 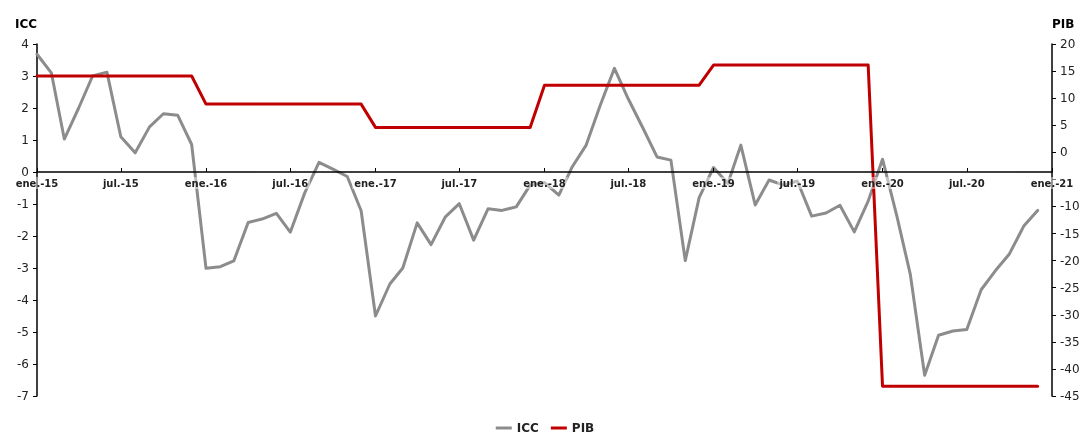 What do you see at coordinates (528, 428) in the screenshot?
I see `legend-label: ICC` at bounding box center [528, 428].